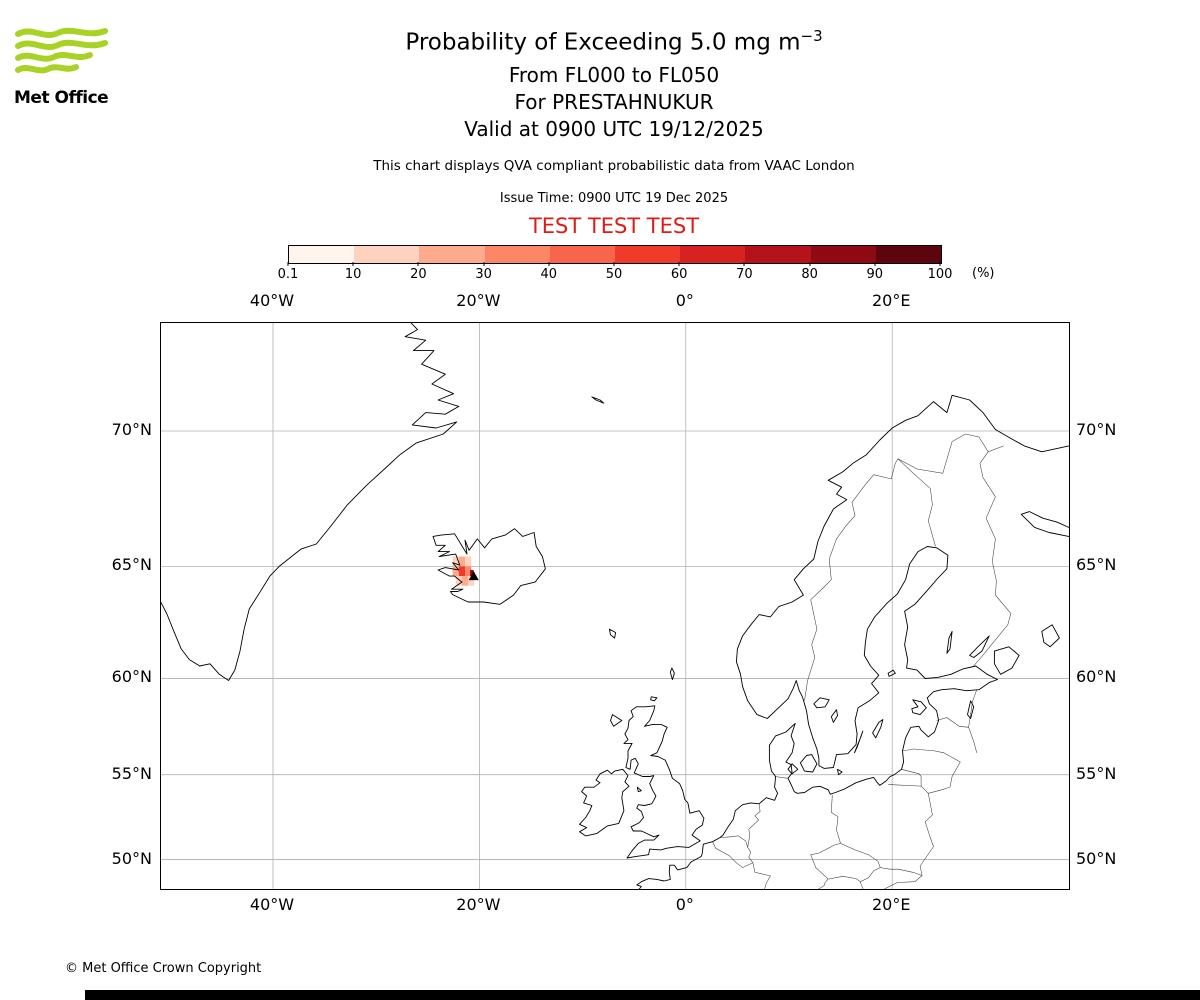 This screenshot has width=1200, height=1000. What do you see at coordinates (983, 273) in the screenshot?
I see `colorbar-unit-label: (%)` at bounding box center [983, 273].